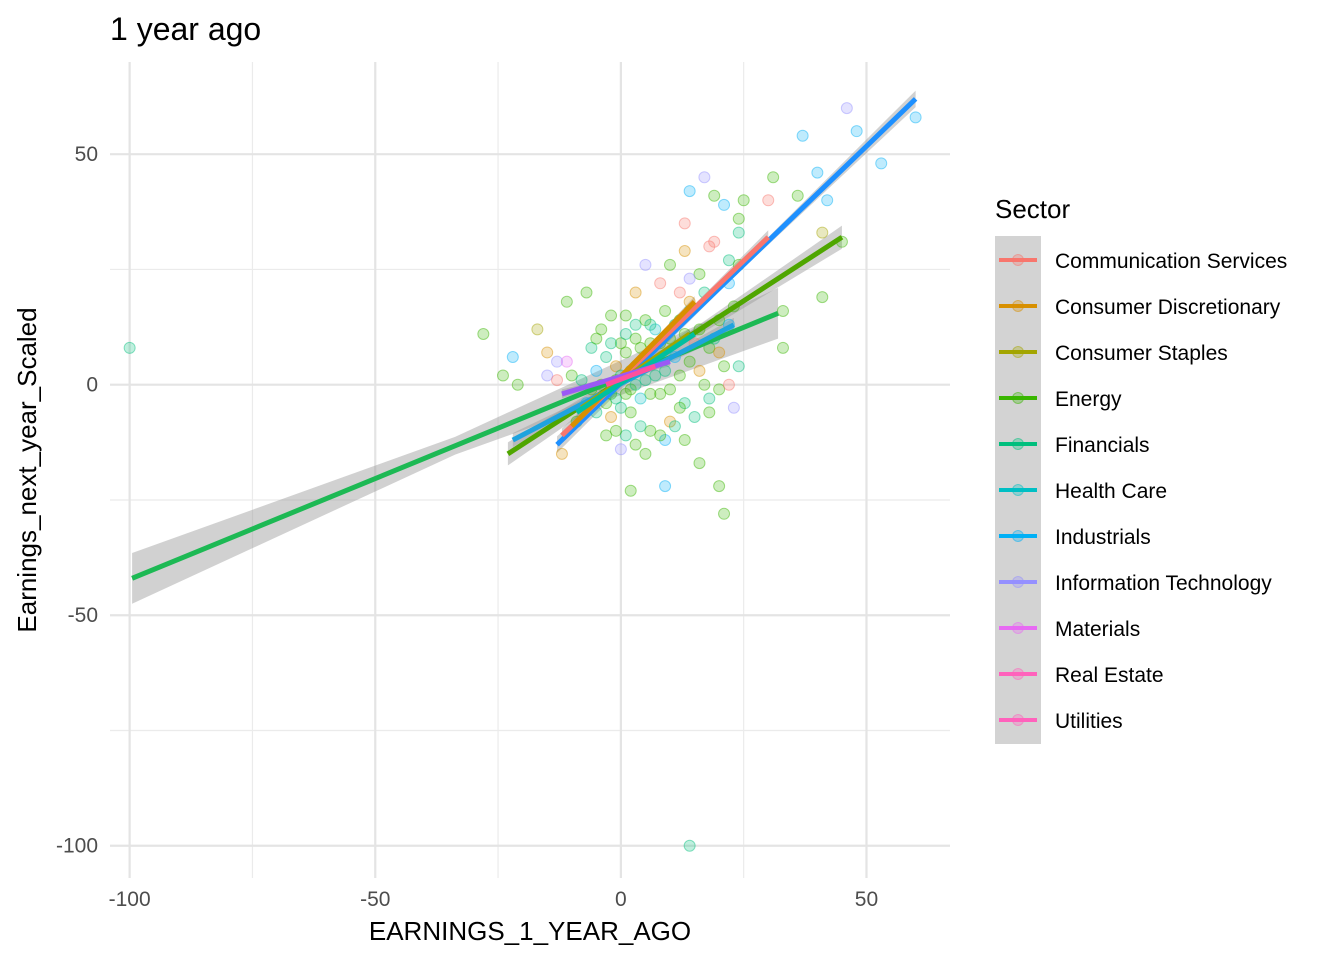  I want to click on legend-label: Health Care, so click(1111, 491).